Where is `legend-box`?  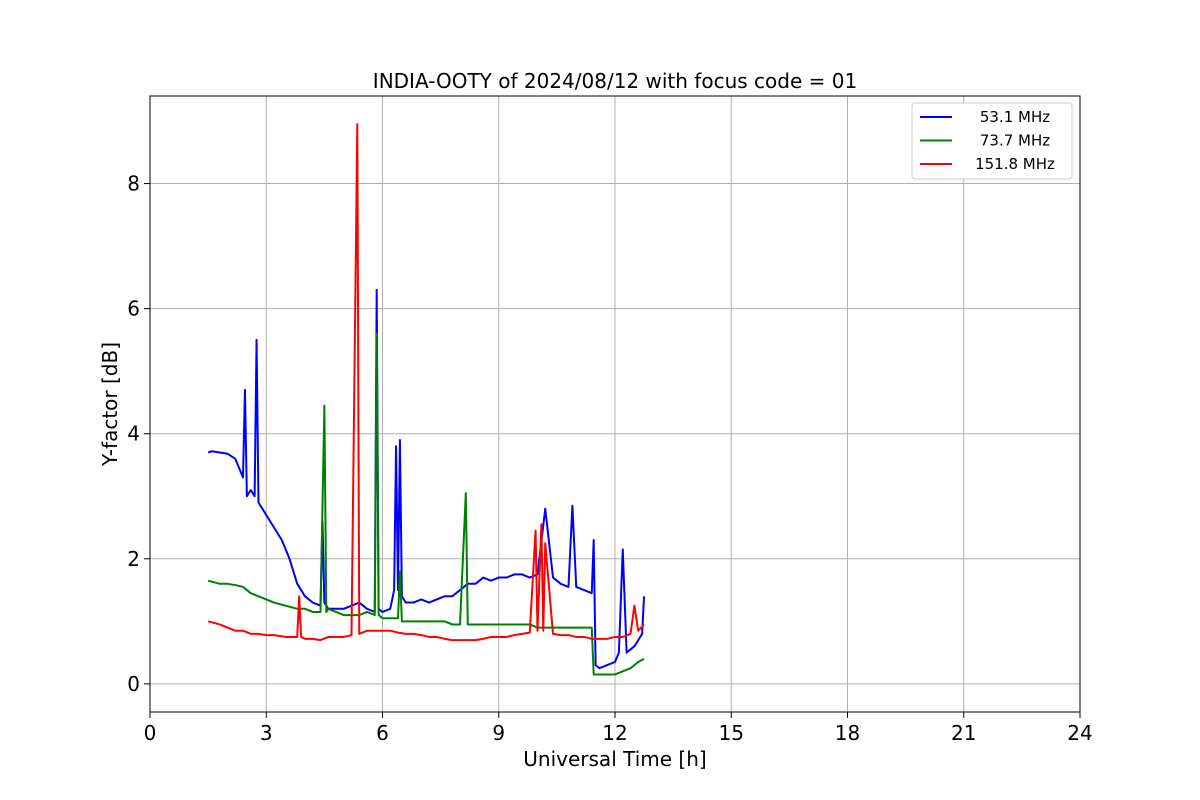 legend-box is located at coordinates (992, 141).